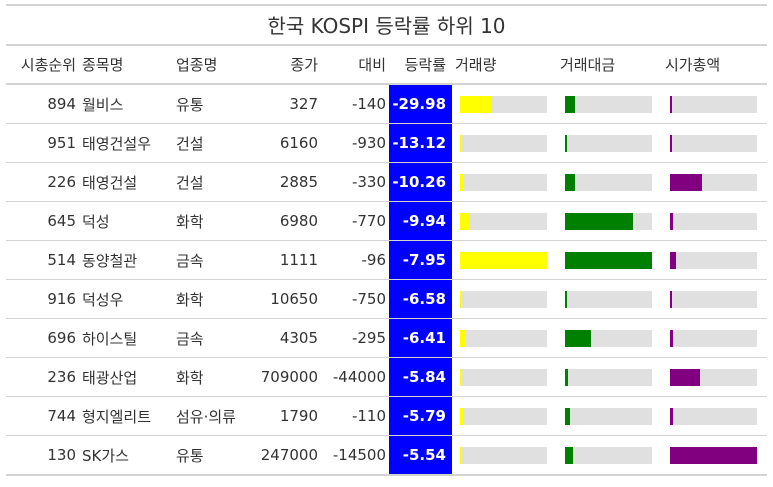  I want to click on cell-rank: 951, so click(42, 143).